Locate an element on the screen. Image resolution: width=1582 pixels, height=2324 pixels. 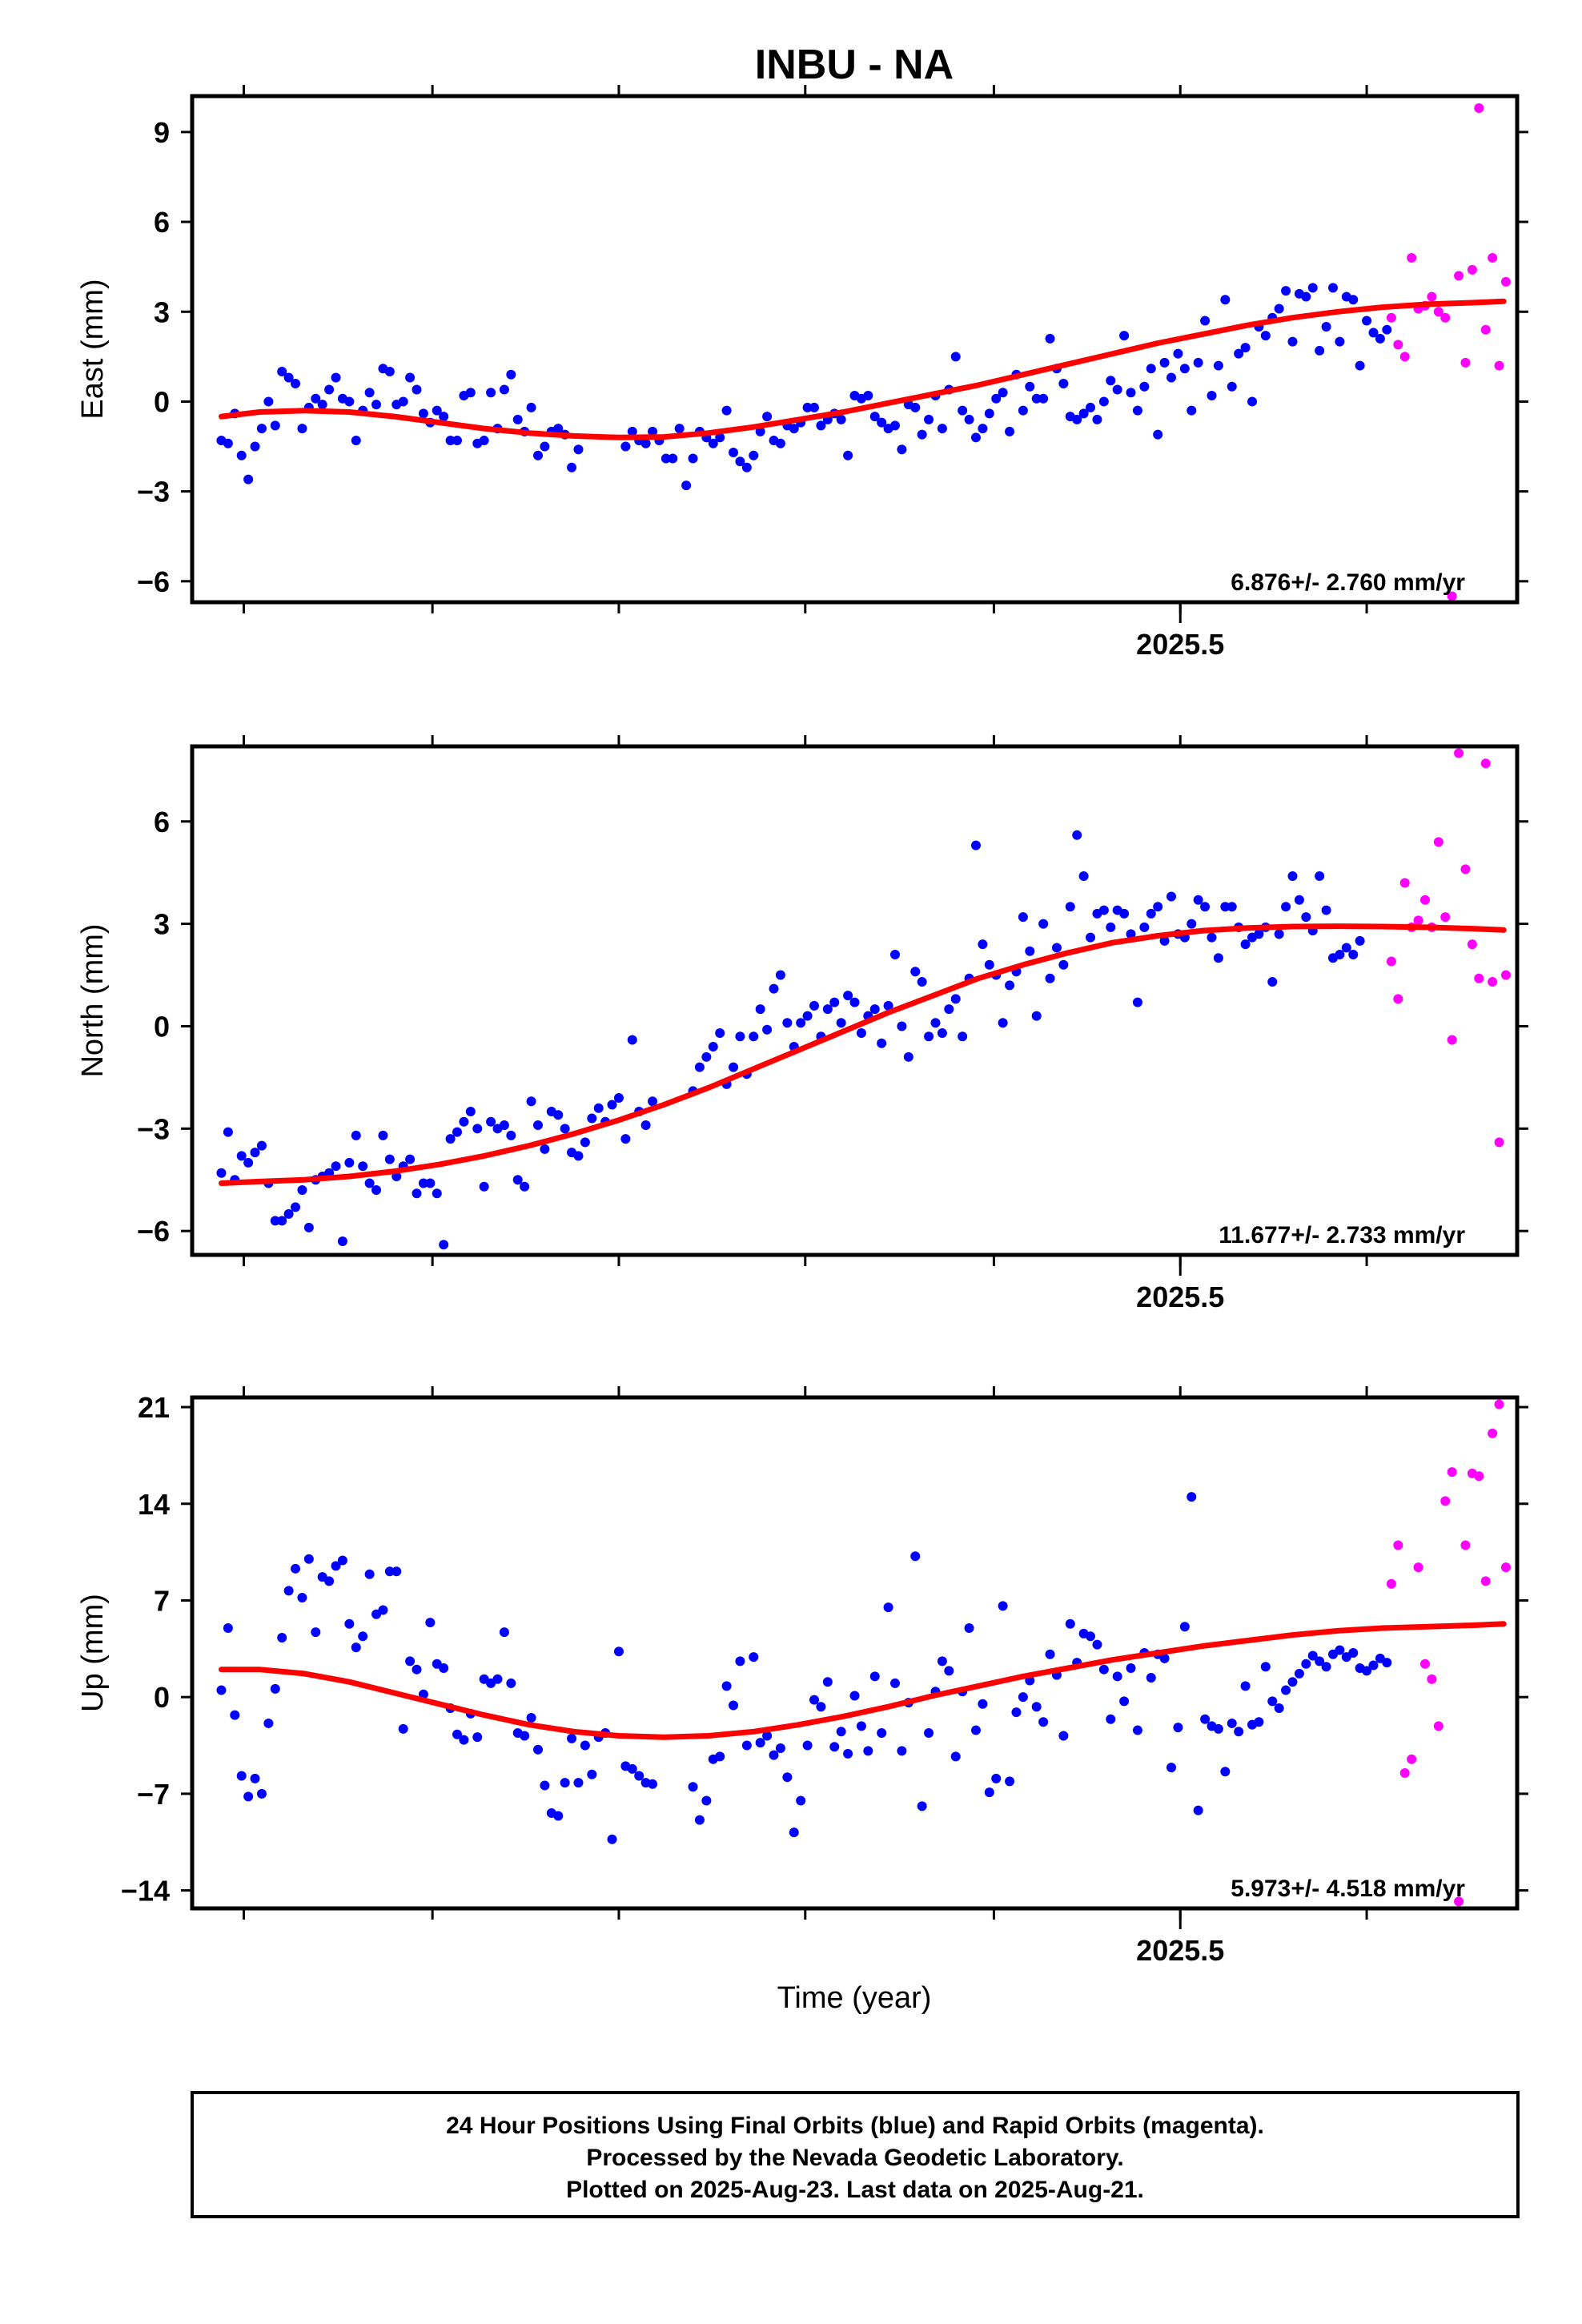
east-xtick-label: 2025.5 is located at coordinates (1180, 644).